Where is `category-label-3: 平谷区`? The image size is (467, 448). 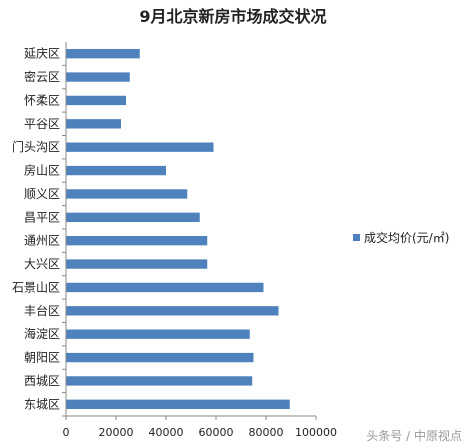
category-label-3: 平谷区 is located at coordinates (42, 124).